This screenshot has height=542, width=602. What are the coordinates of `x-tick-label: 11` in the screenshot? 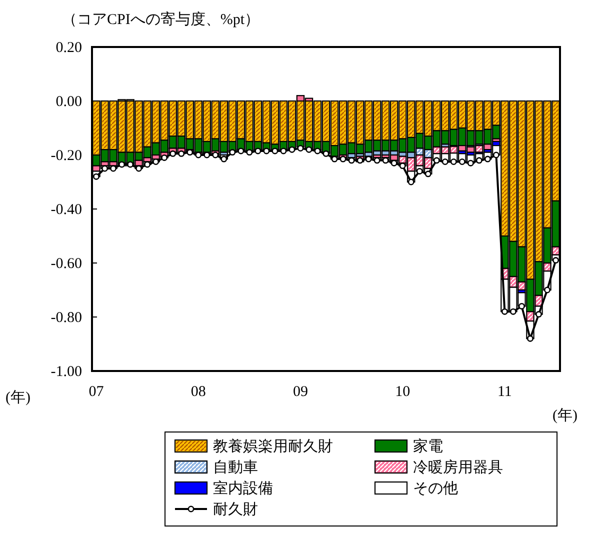 It's located at (504, 392).